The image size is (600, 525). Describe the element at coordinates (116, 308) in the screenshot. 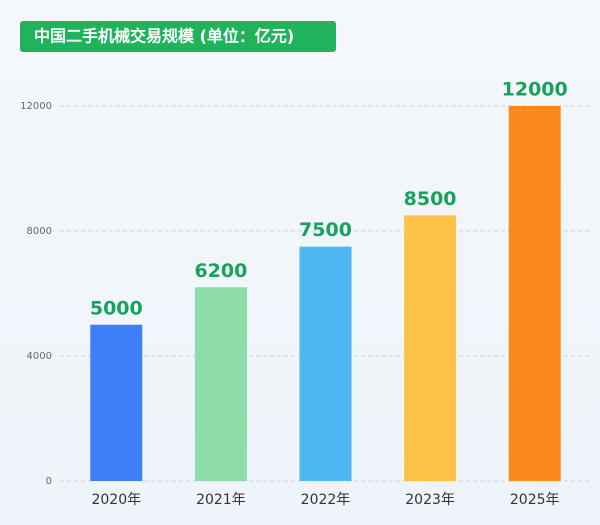

I see `value-label: 5000` at that location.